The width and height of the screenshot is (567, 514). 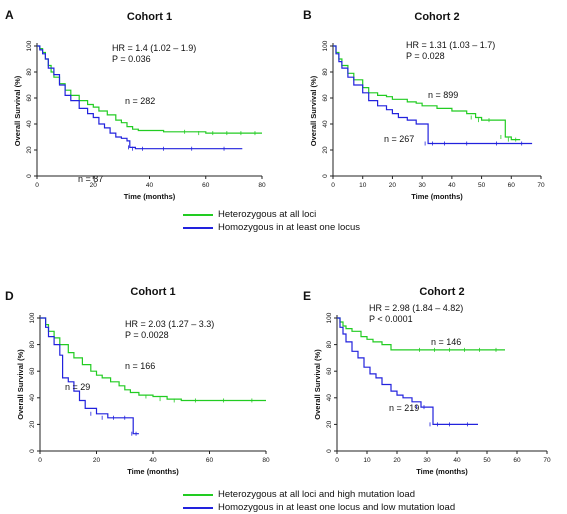 What do you see at coordinates (446, 342) in the screenshot?
I see `n-annotation: n = 146` at bounding box center [446, 342].